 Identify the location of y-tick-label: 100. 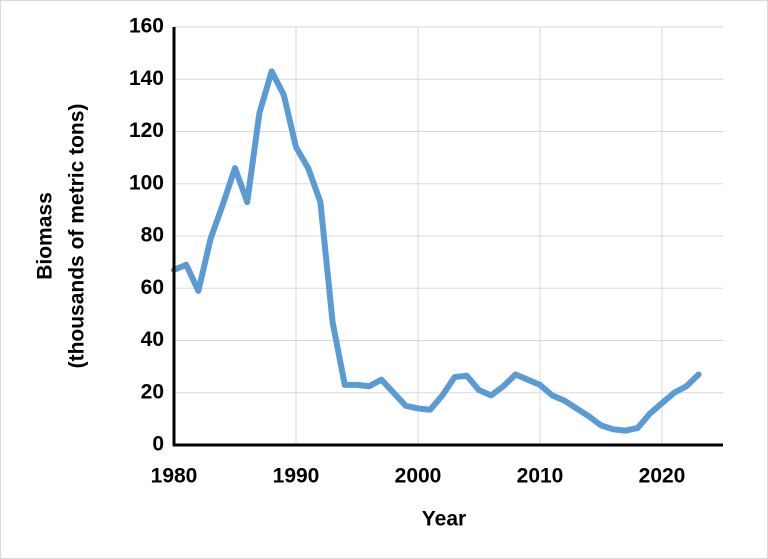
(146, 182).